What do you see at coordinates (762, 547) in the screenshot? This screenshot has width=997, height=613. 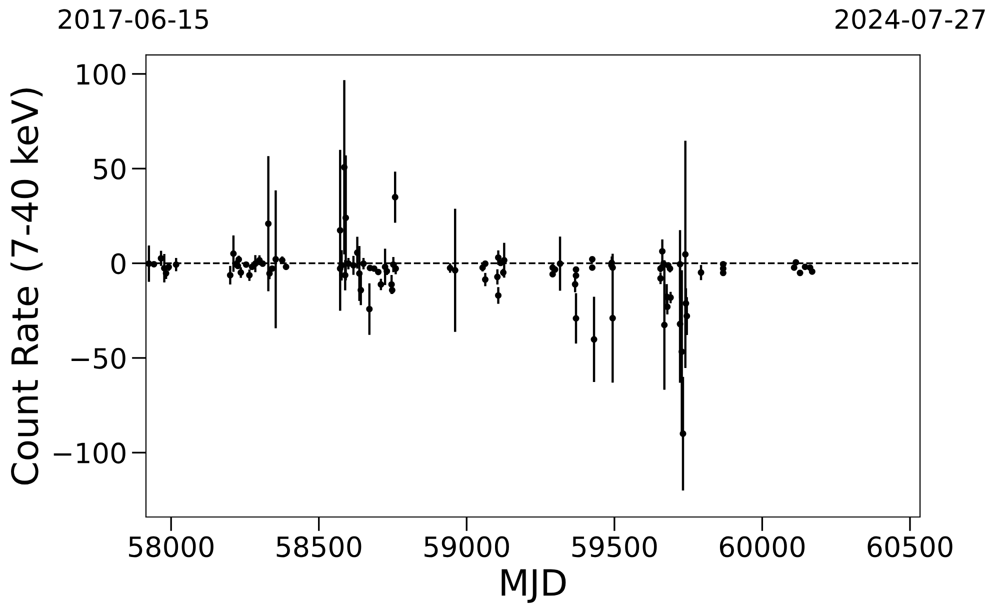 I see `x-tick-label: 60000` at bounding box center [762, 547].